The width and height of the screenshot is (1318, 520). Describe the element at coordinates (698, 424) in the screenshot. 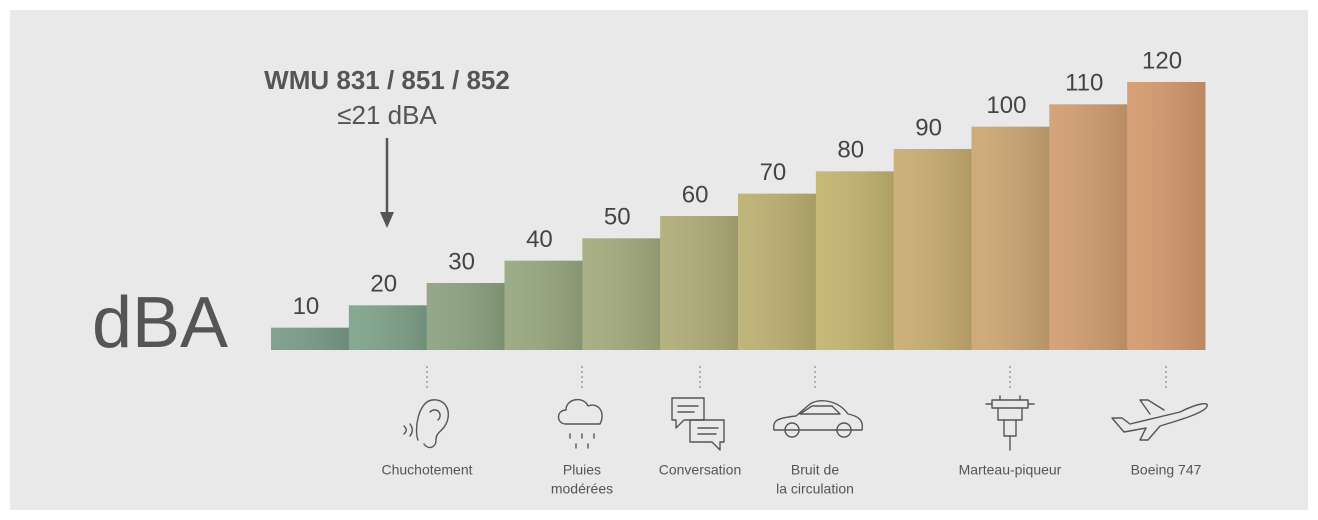

I see `icon-conversation` at that location.